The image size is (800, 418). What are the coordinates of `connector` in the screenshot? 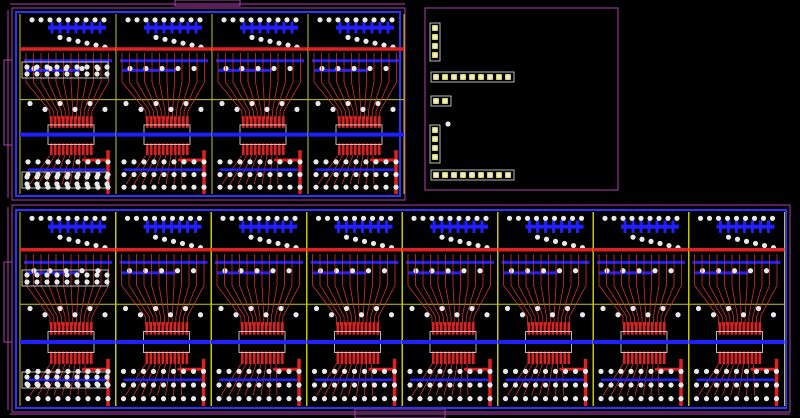 It's located at (472, 77).